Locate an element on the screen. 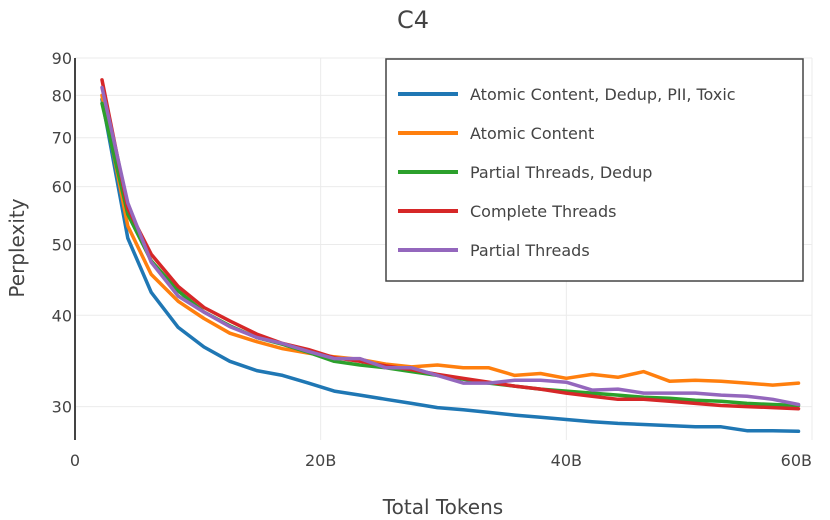 The height and width of the screenshot is (520, 830). x-tick-label: 60B is located at coordinates (796, 460).